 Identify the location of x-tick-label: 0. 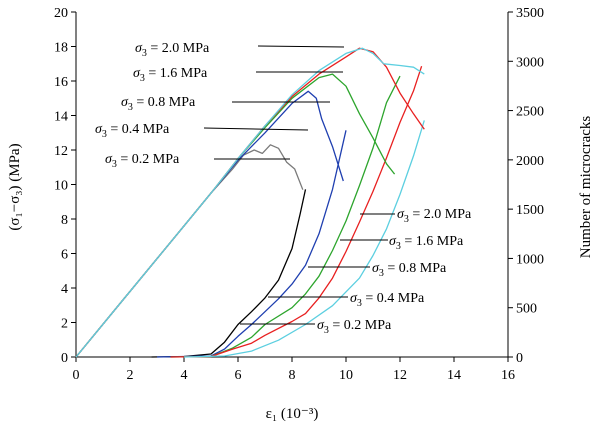
(76, 375).